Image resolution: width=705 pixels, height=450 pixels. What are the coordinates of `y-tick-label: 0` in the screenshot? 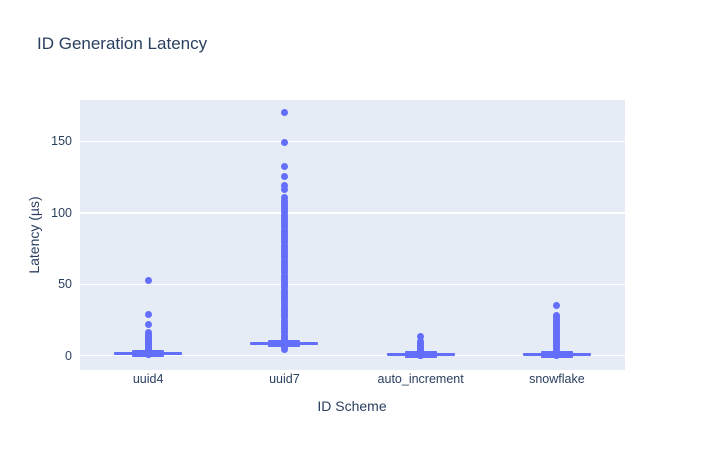 It's located at (68, 355).